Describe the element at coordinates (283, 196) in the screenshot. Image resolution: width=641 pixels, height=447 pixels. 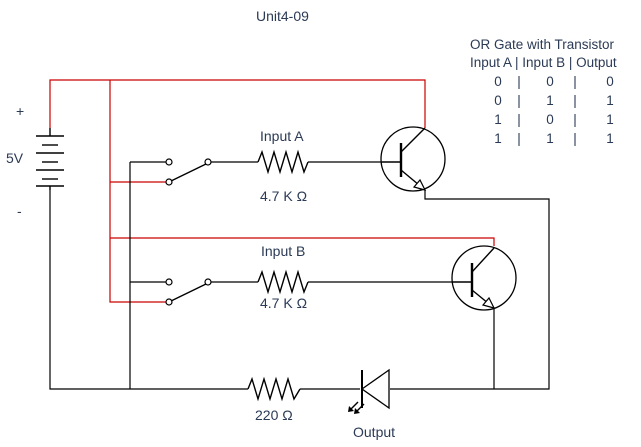
I see `resistor-a-value: 4.7 K Ω` at that location.